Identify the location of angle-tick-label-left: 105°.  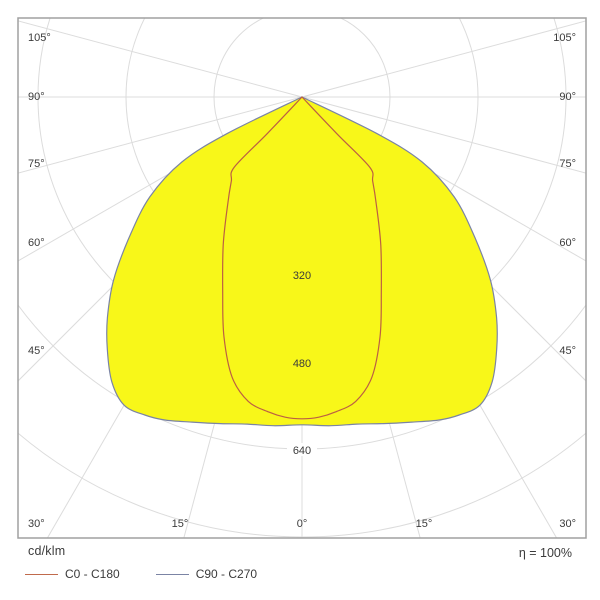
(39, 38).